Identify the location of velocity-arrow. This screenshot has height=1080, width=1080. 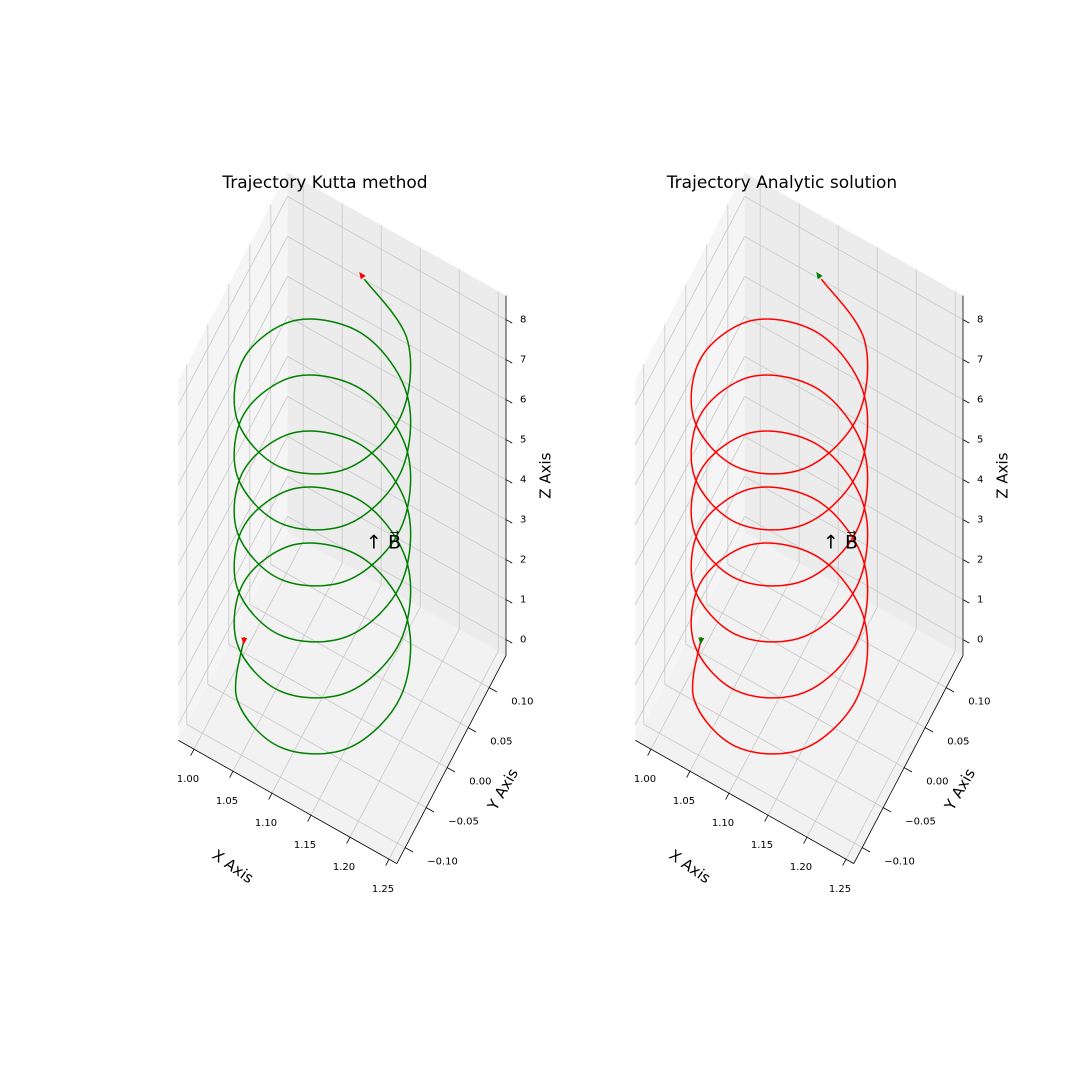
(244, 641).